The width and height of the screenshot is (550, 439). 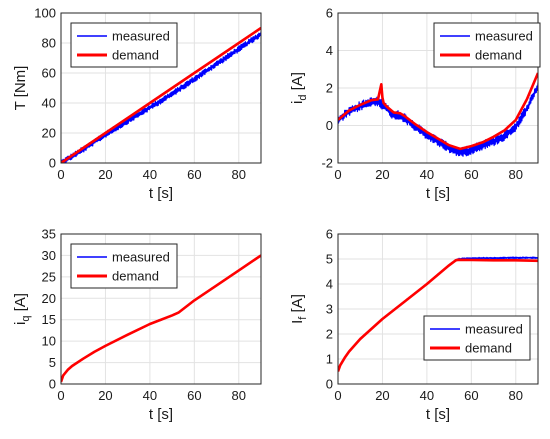 What do you see at coordinates (49, 43) in the screenshot?
I see `y-tick-label: 80` at bounding box center [49, 43].